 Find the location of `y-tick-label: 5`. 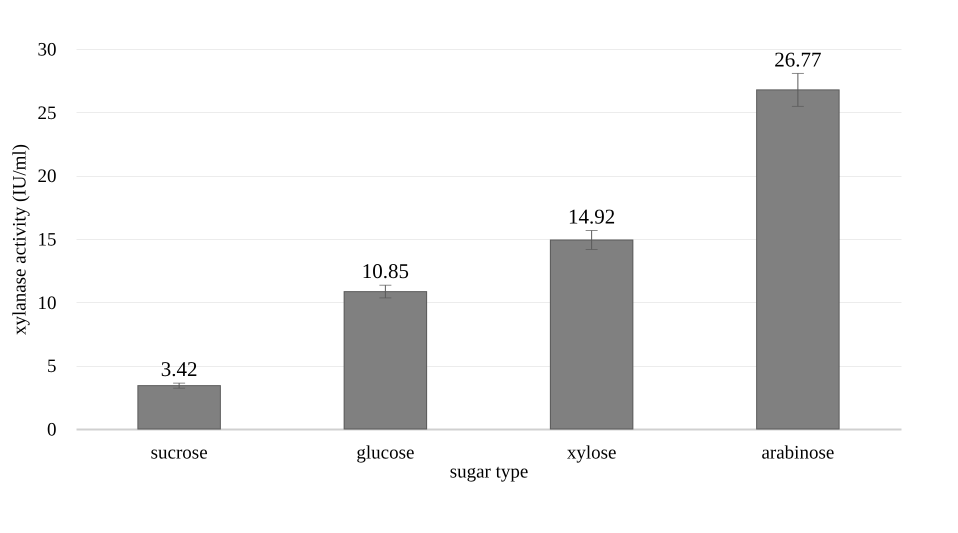

y-tick-label: 5 is located at coordinates (51, 367).